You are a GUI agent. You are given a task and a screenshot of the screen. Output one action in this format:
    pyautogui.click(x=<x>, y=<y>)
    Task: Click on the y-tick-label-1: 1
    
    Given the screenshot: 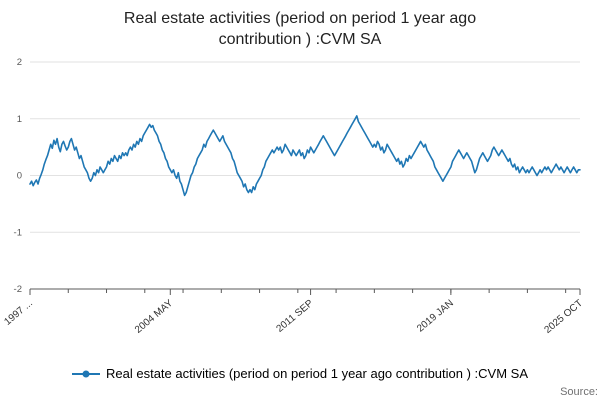 What is the action you would take?
    pyautogui.click(x=19, y=119)
    